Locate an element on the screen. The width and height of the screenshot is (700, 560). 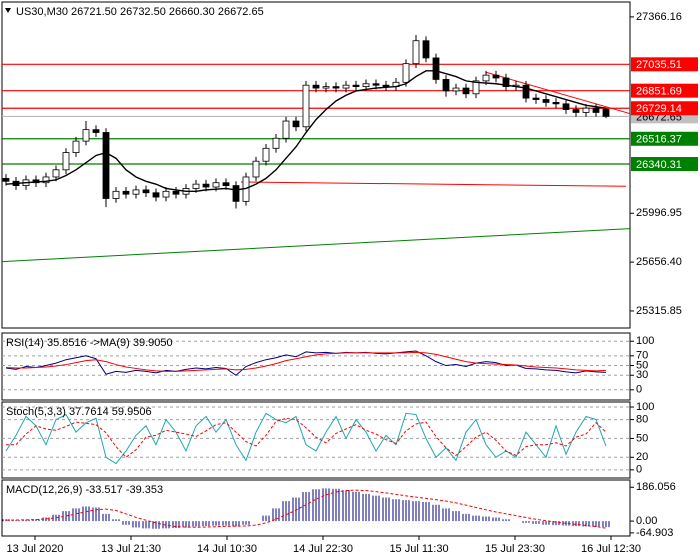
x-tick-label: 16 Jul 12:30 is located at coordinates (611, 549).